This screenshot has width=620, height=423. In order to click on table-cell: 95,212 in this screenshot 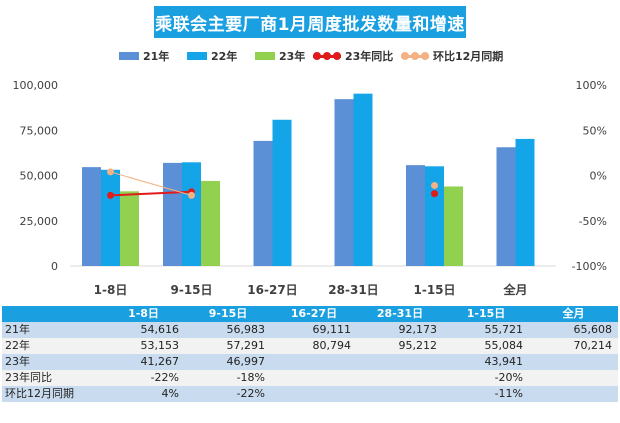, I will do `click(400, 346)`.